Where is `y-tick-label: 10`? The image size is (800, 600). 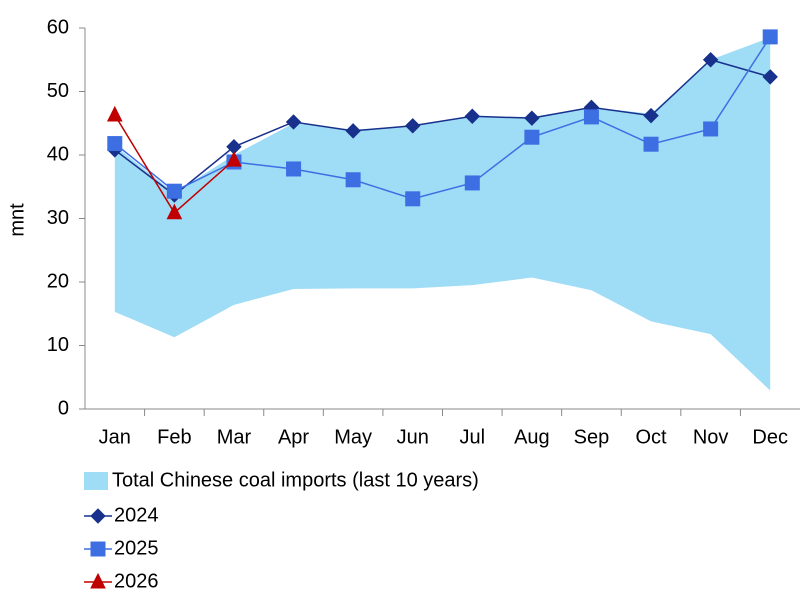
y-tick-label: 10 is located at coordinates (58, 345).